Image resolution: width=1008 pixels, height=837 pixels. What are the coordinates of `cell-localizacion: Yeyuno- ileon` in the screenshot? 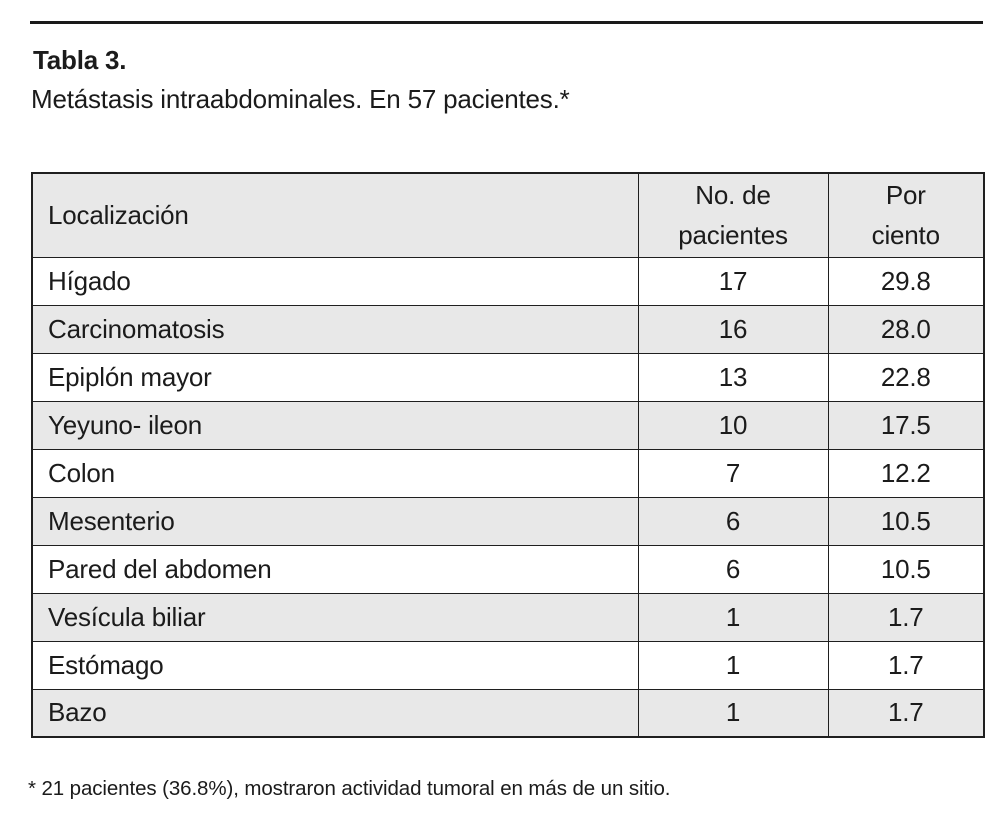 It's located at (335, 425).